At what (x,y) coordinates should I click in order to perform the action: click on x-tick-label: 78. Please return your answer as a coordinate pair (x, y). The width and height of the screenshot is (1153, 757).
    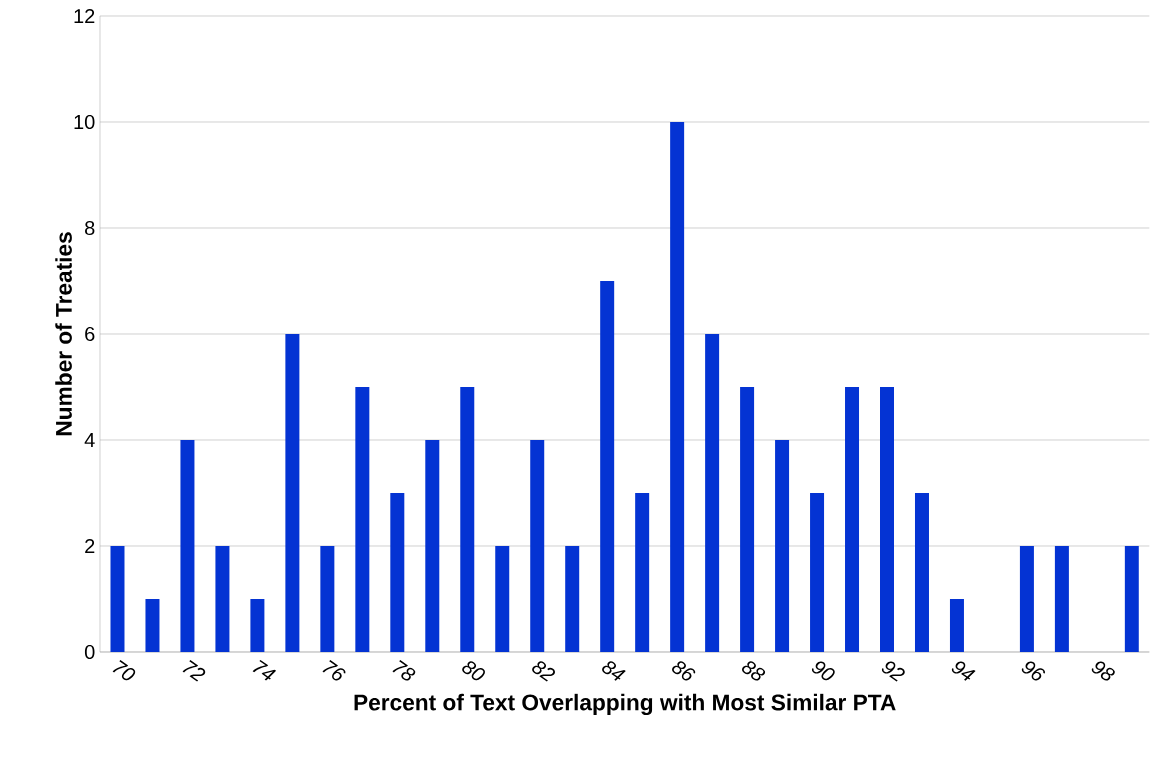
    Looking at the image, I should click on (404, 670).